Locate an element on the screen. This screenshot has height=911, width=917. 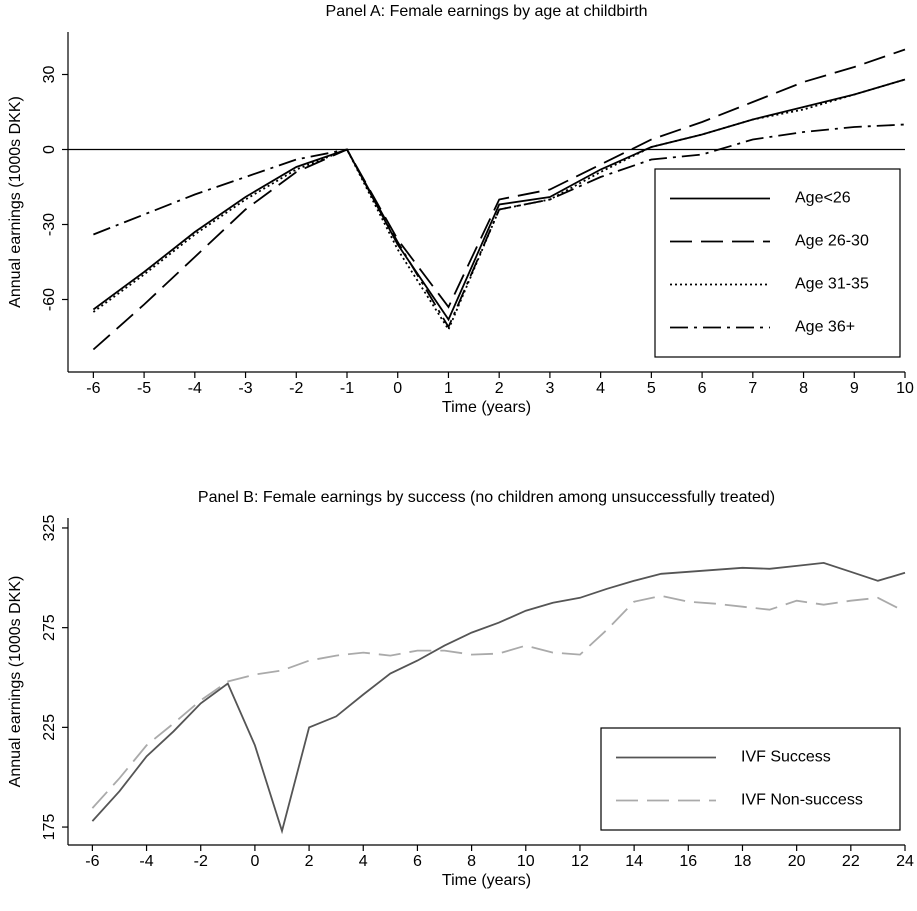
legend: Age<26 Age 26-30 Age 31-35 Age 36+ is located at coordinates (777, 263).